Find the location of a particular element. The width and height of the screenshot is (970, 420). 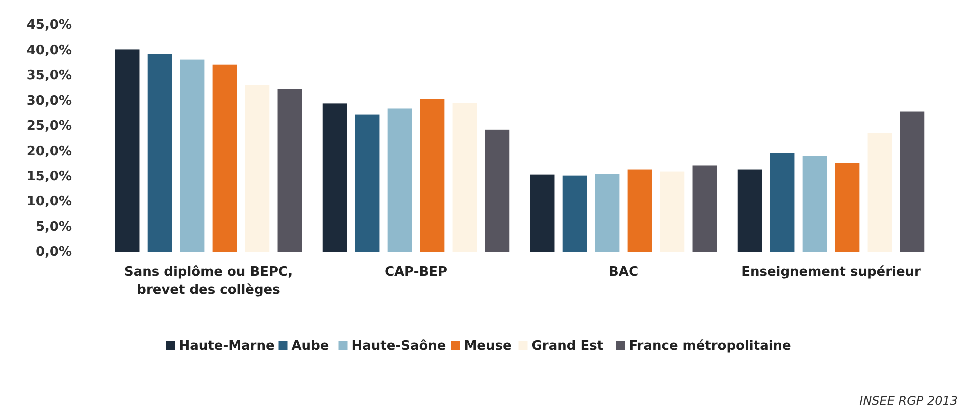

y-tick-label: 45,0% is located at coordinates (49, 26).